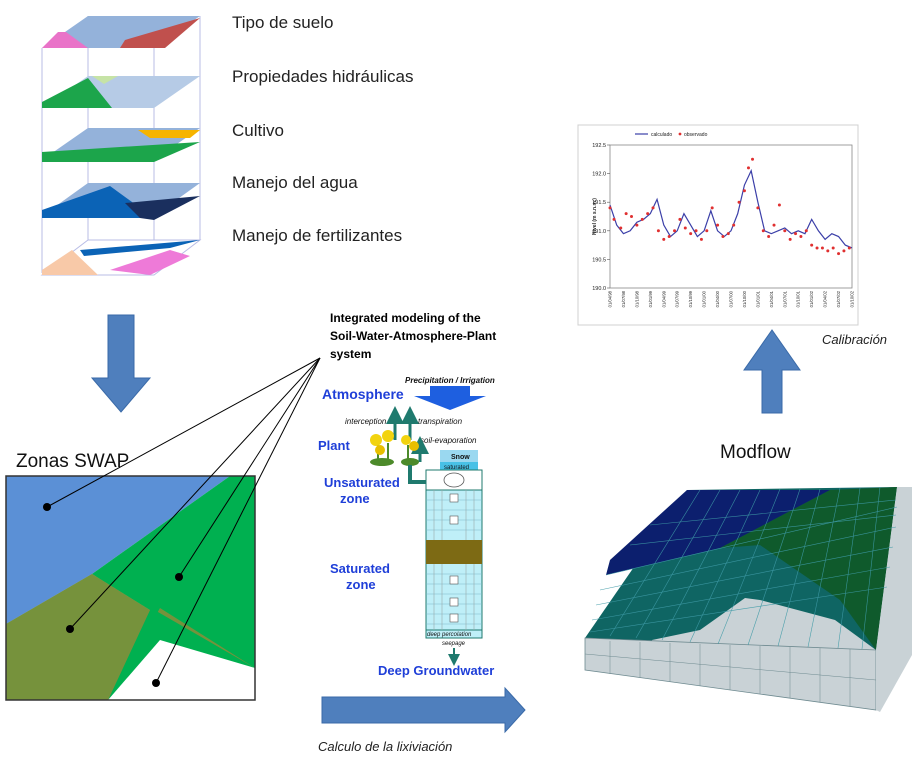 The image size is (924, 767). Describe the element at coordinates (322, 76) in the screenshot. I see `layer-label-hydraulic-properties: Propiedades hidráulicas` at that location.